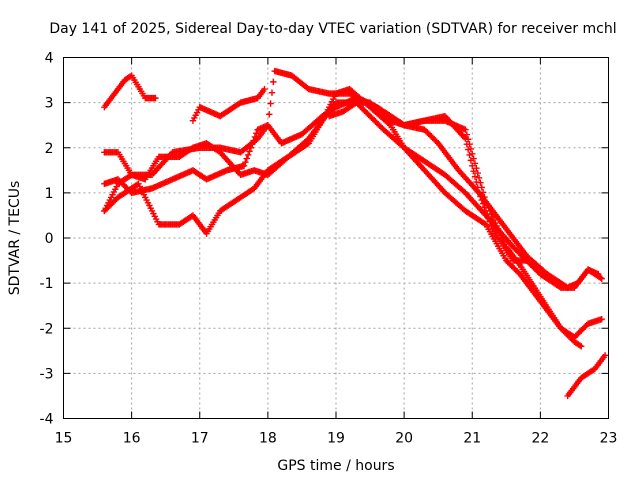 The width and height of the screenshot is (640, 480). Describe the element at coordinates (336, 439) in the screenshot. I see `x-tick-label: 19` at that location.